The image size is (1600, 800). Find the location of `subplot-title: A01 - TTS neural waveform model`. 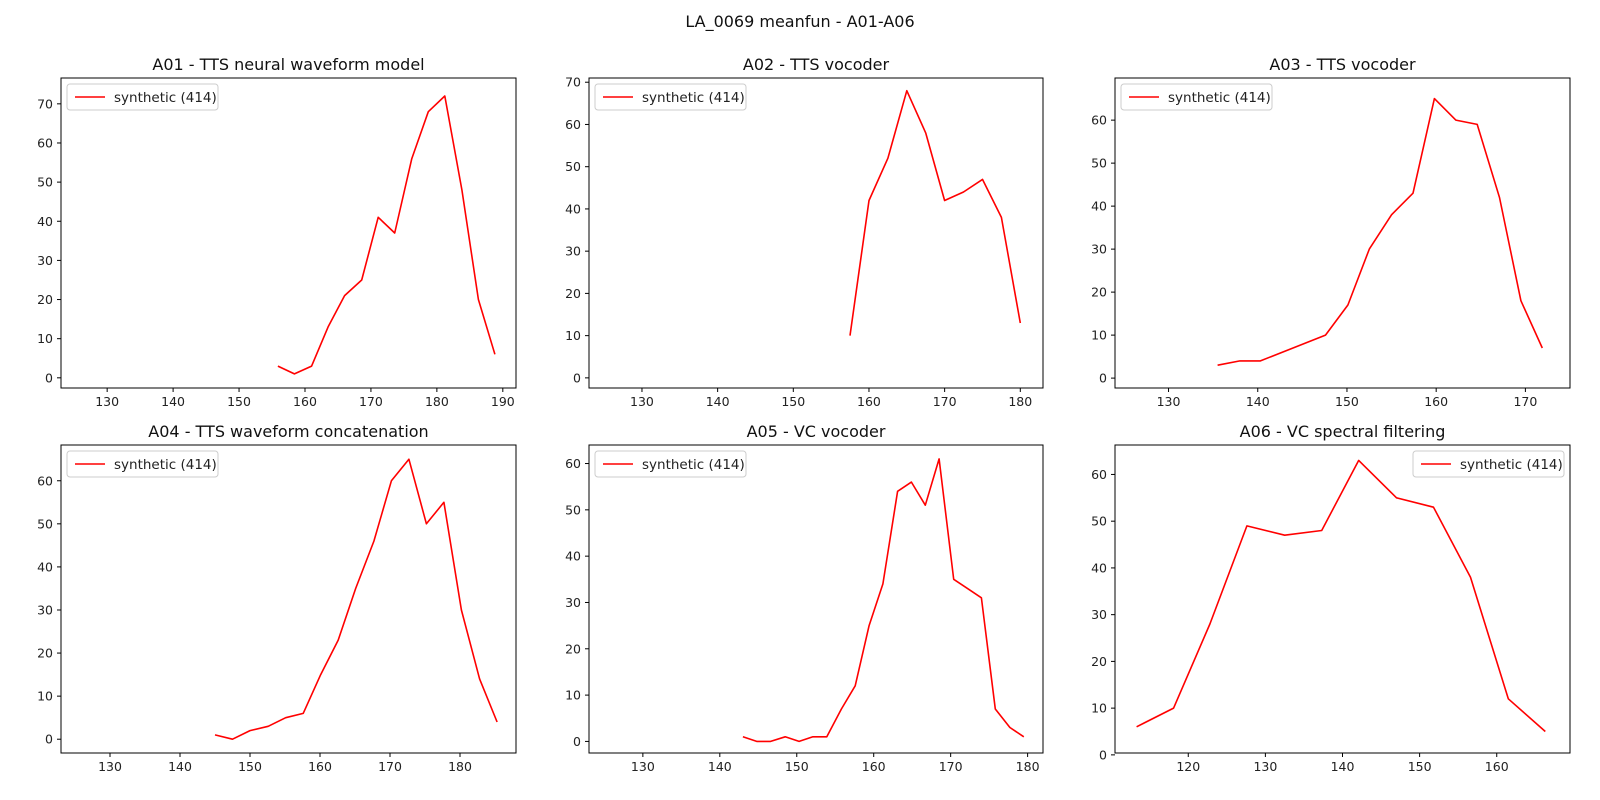

subplot-title: A01 - TTS neural waveform model is located at coordinates (288, 64).